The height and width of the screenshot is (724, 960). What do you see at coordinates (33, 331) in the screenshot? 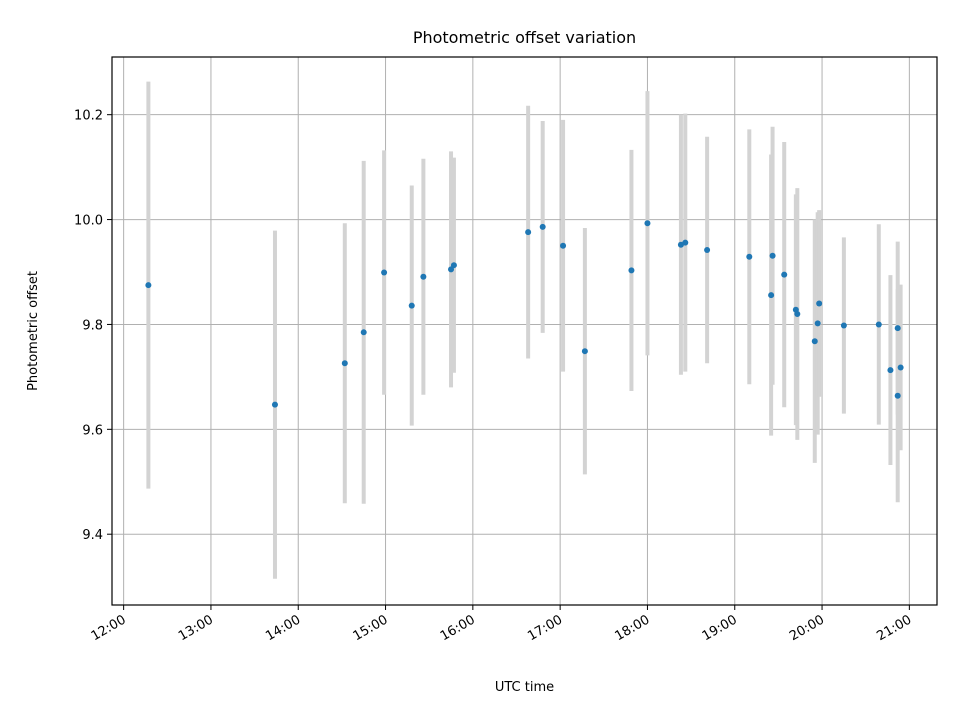
I see `y-axis-label: Photometric offset` at bounding box center [33, 331].